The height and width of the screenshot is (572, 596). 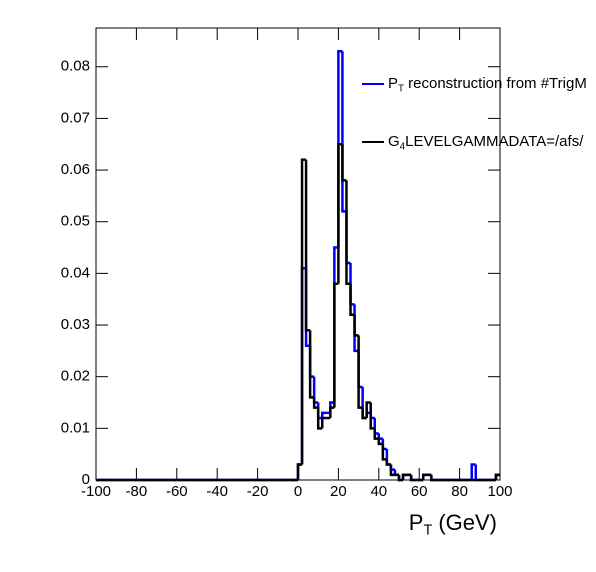 What do you see at coordinates (217, 491) in the screenshot?
I see `x-tick-label: -40` at bounding box center [217, 491].